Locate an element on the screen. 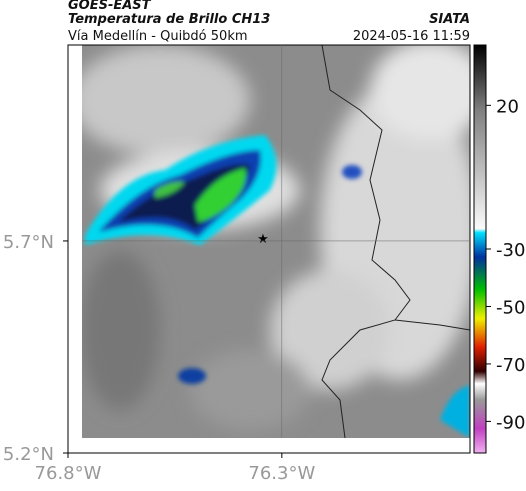 This screenshot has height=491, width=526. route: Vía Medellín - Quibdó 50km is located at coordinates (158, 36).